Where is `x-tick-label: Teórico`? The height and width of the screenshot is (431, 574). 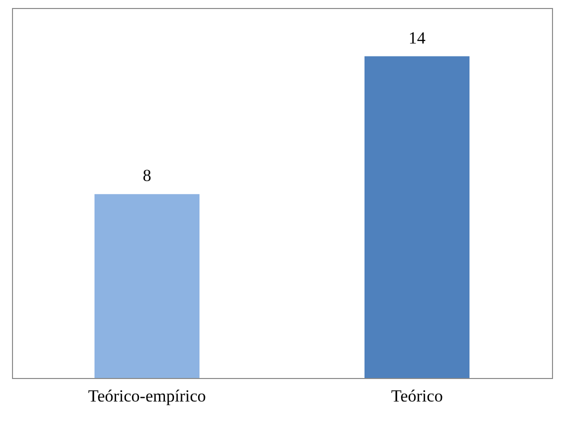
x-tick-label: Teórico is located at coordinates (417, 396).